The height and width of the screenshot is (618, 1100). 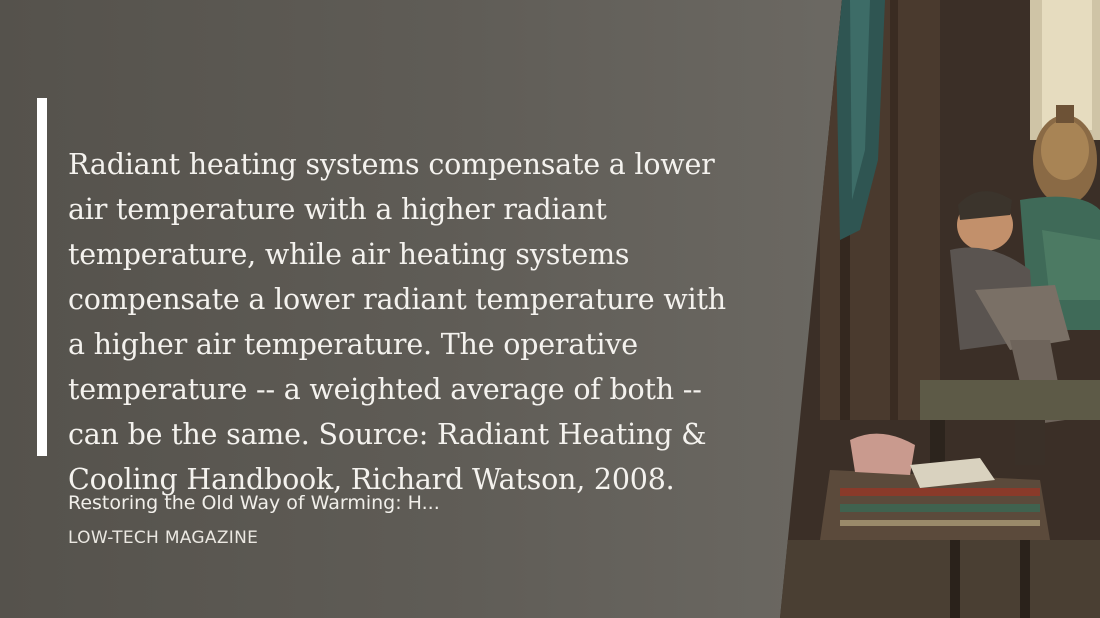 I want to click on quote-bar, so click(x=42, y=277).